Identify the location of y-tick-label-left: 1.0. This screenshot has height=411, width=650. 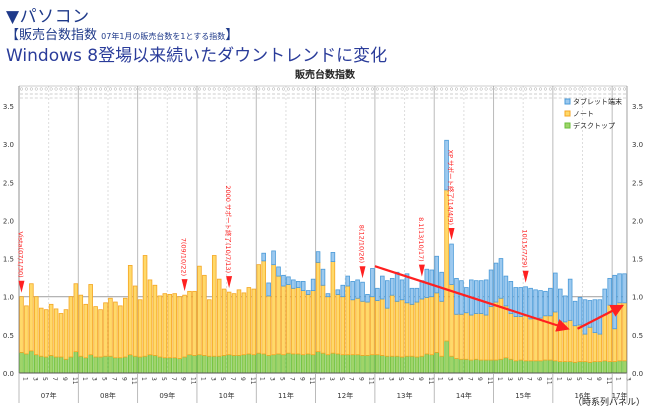
(8, 298).